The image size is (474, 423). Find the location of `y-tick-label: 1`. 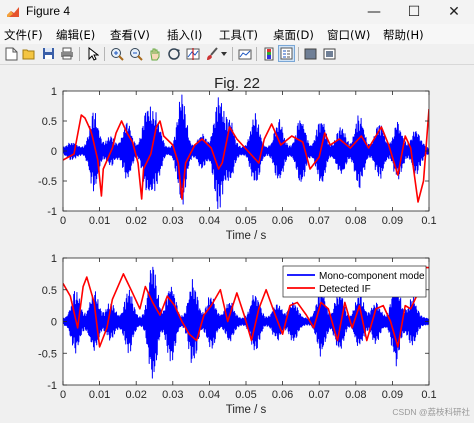

y-tick-label: 1 is located at coordinates (54, 259).